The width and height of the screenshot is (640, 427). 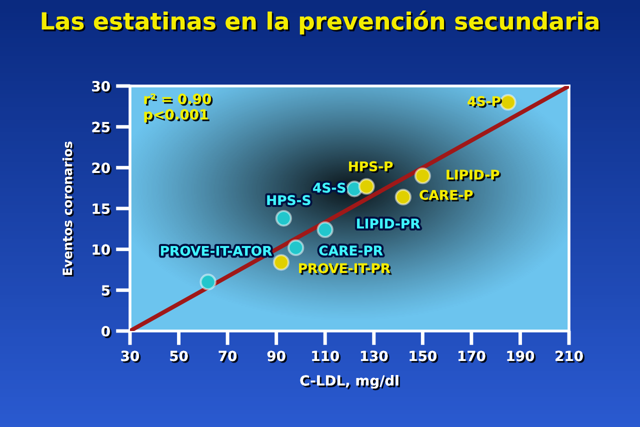 What do you see at coordinates (102, 128) in the screenshot?
I see `y-tick-label: 25` at bounding box center [102, 128].